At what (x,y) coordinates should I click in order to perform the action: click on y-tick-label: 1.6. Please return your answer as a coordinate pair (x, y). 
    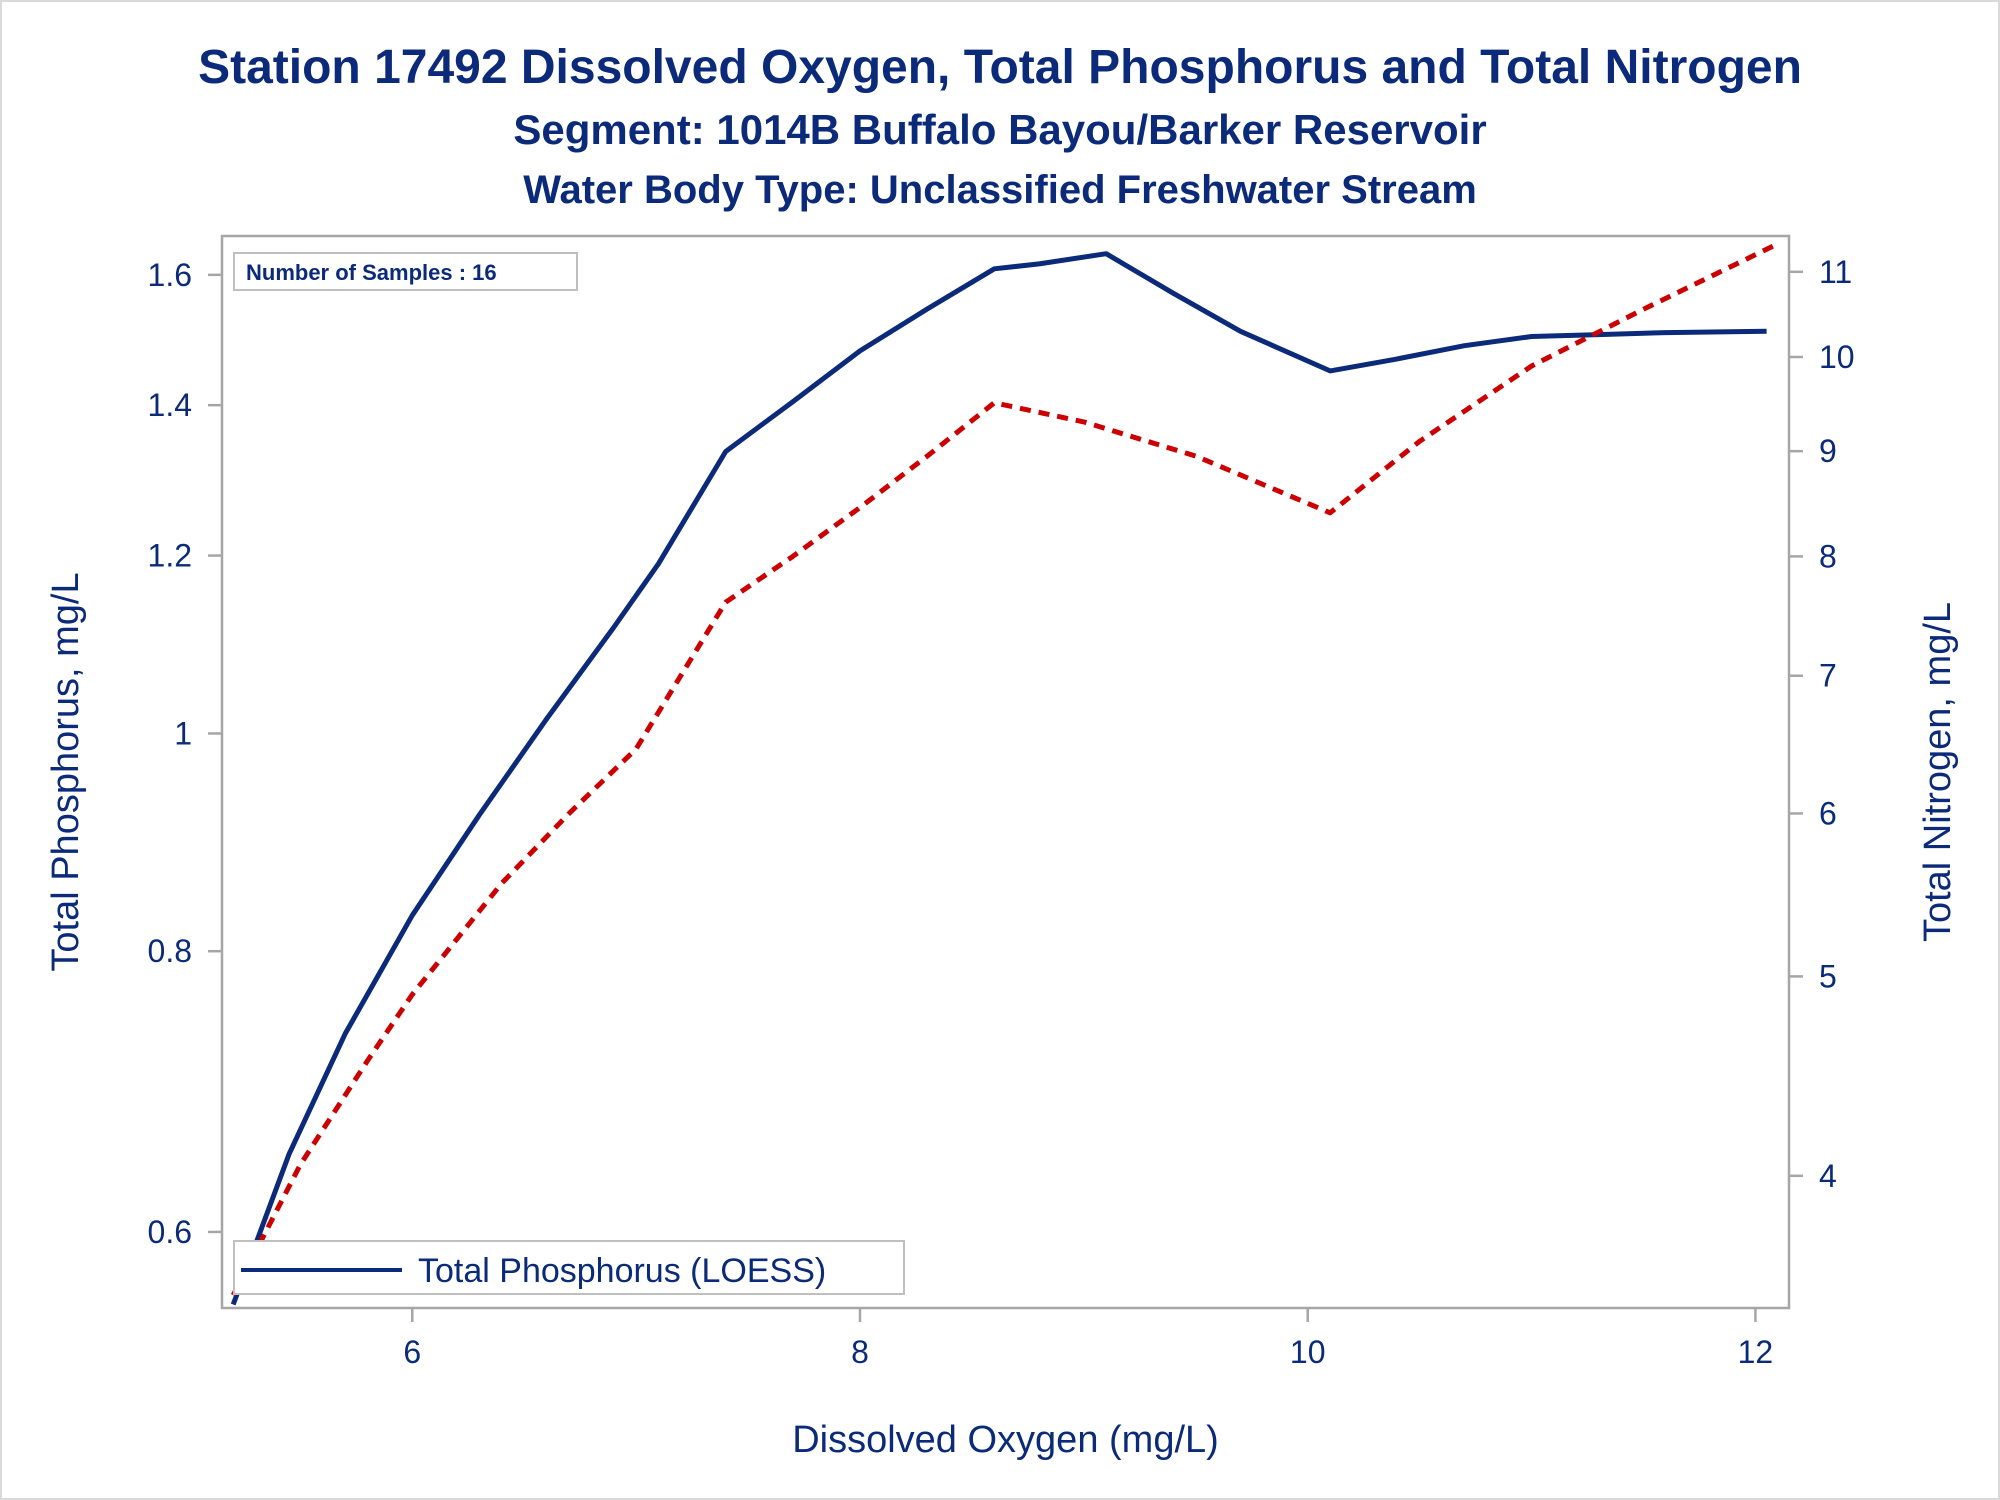
    Looking at the image, I should click on (170, 275).